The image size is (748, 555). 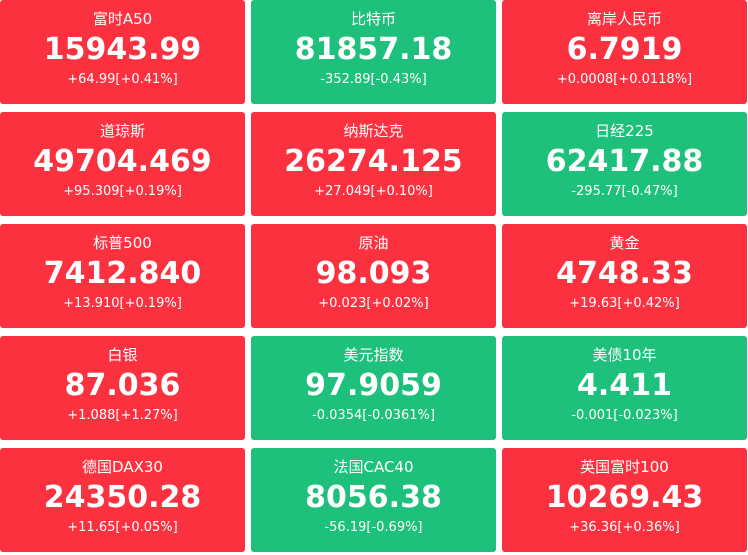 I want to click on tile-price: 10269.43, so click(x=624, y=497).